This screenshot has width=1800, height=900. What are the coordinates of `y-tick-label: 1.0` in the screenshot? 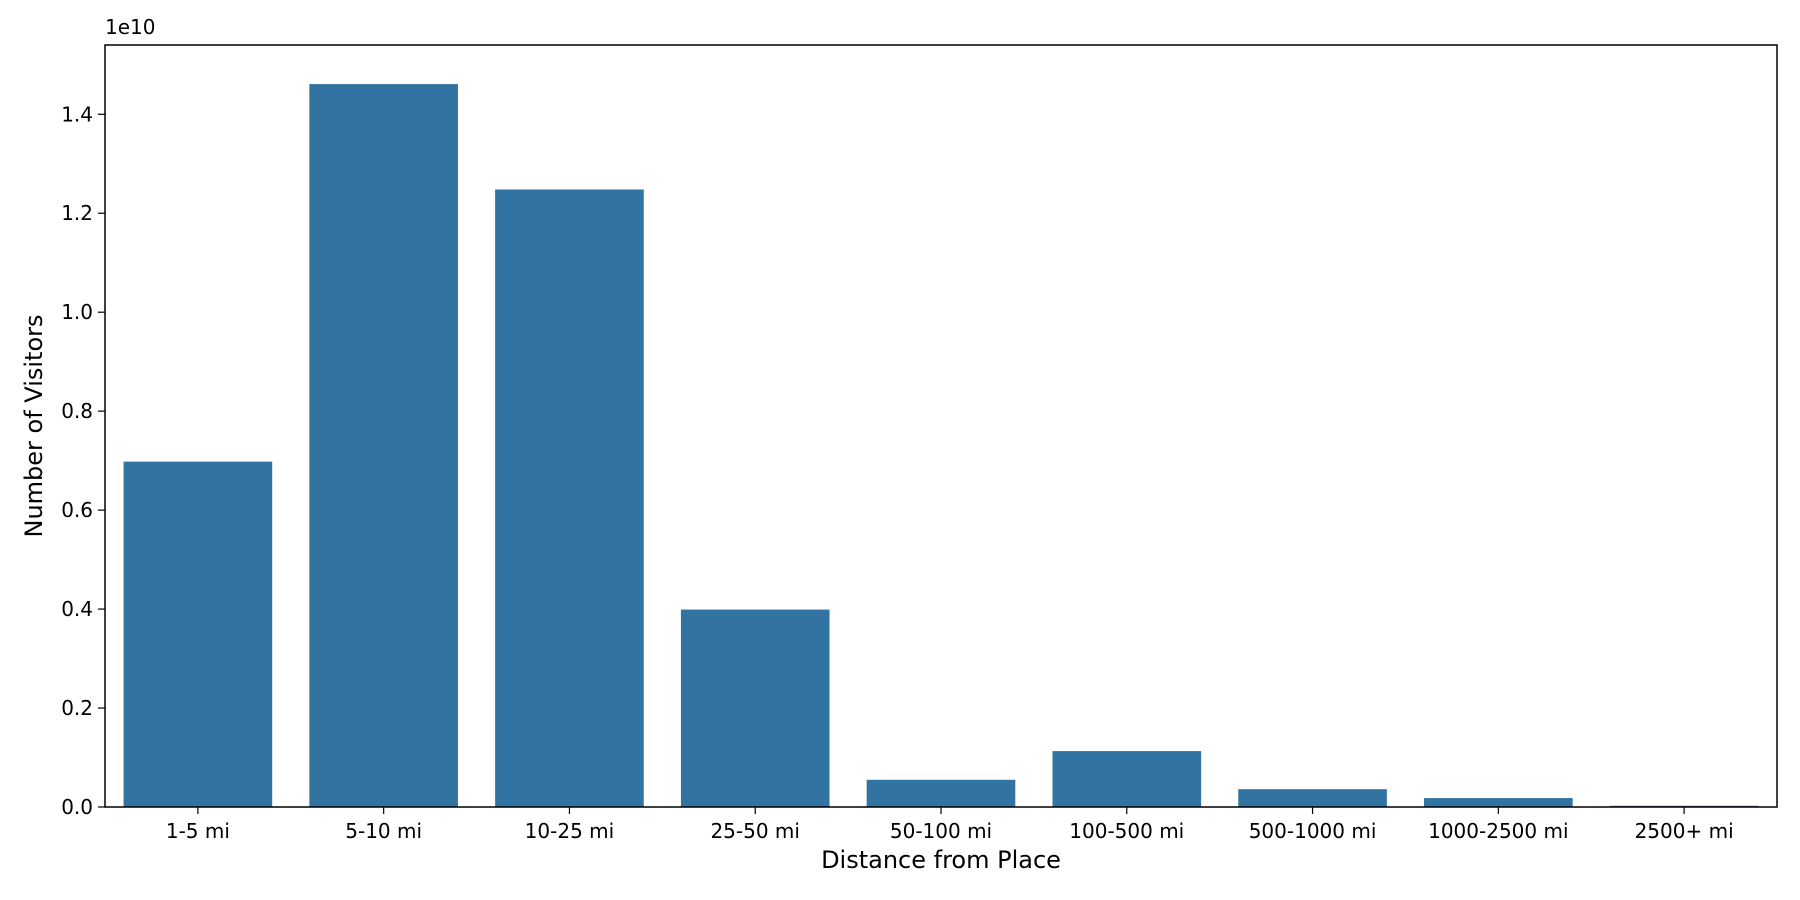 It's located at (77, 312).